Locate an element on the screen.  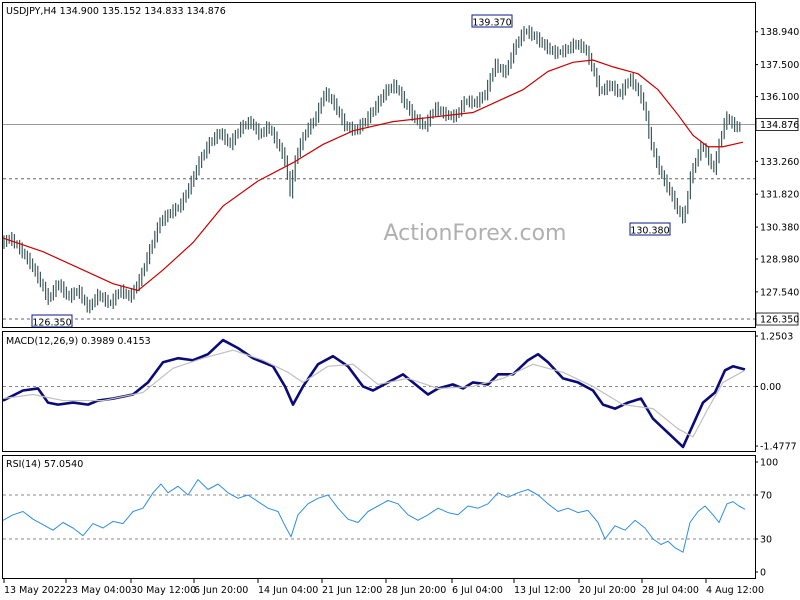
rsi-ytick-label-2: 30 is located at coordinates (766, 540).